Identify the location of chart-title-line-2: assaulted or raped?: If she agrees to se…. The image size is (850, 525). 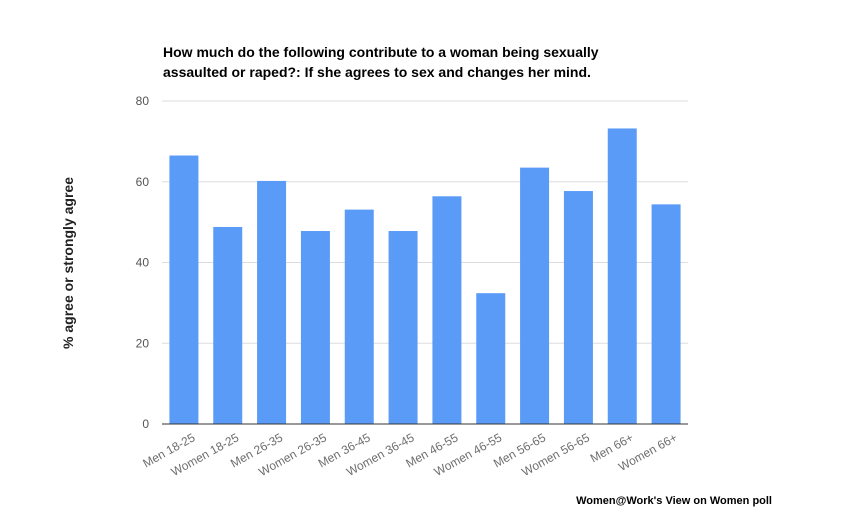
(377, 72).